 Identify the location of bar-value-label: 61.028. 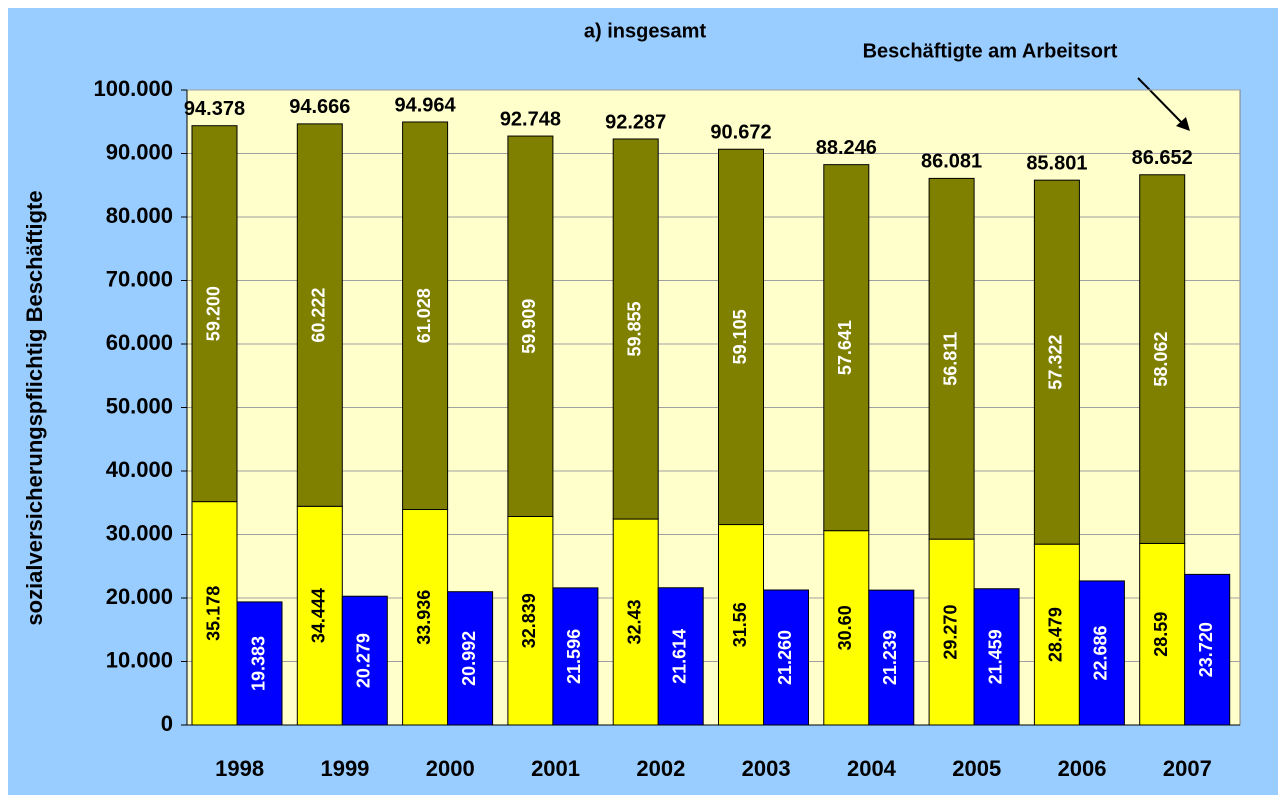
(424, 315).